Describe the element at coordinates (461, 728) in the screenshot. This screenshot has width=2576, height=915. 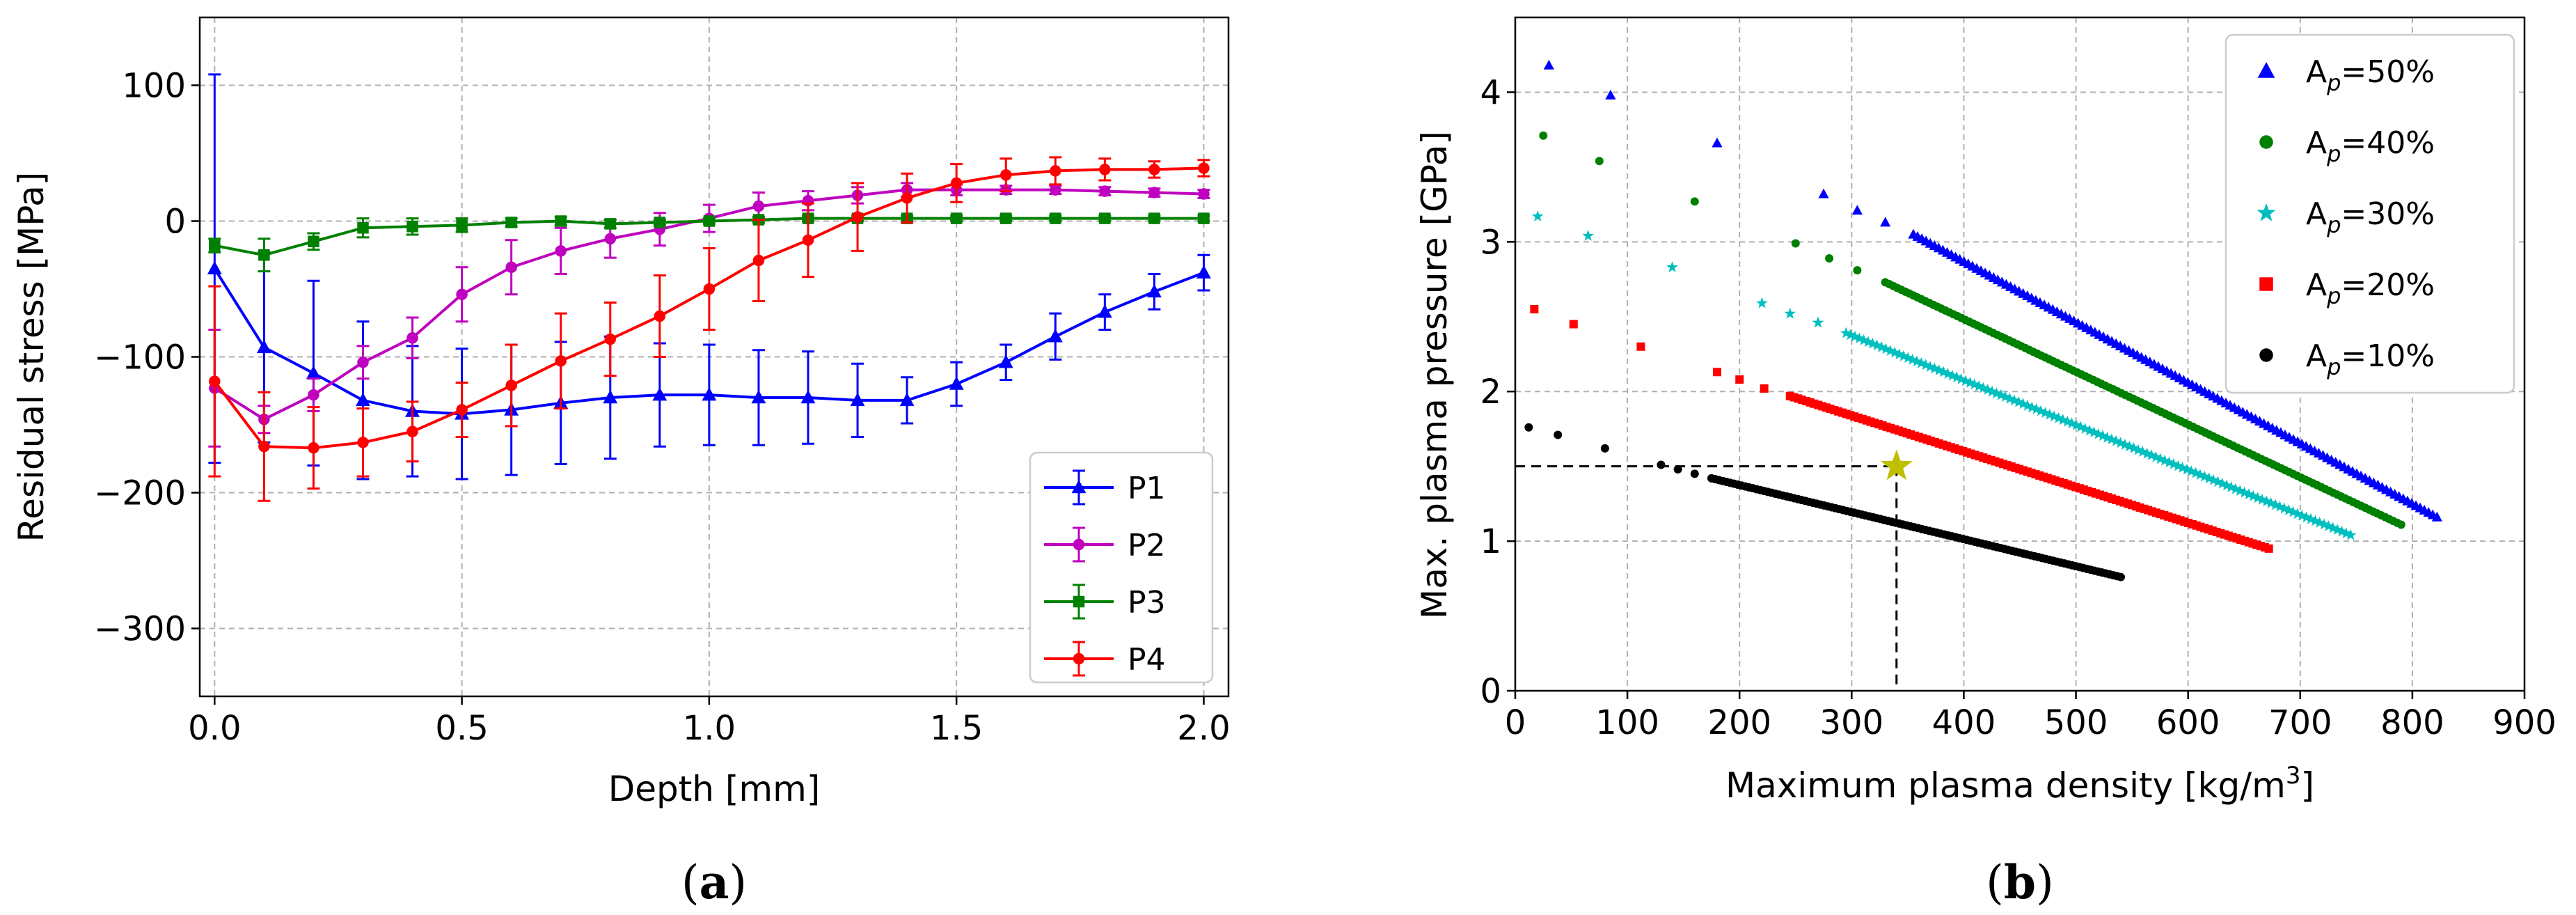
I see `a-xtick-label: 0.5` at that location.